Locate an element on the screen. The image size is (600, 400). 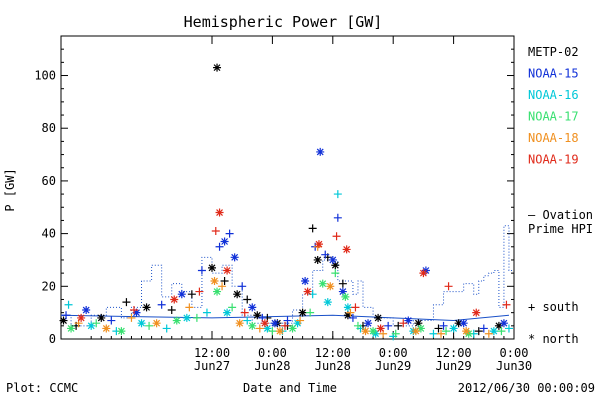
ovation-legend-label-line2: Prime HPI is located at coordinates (560, 229).